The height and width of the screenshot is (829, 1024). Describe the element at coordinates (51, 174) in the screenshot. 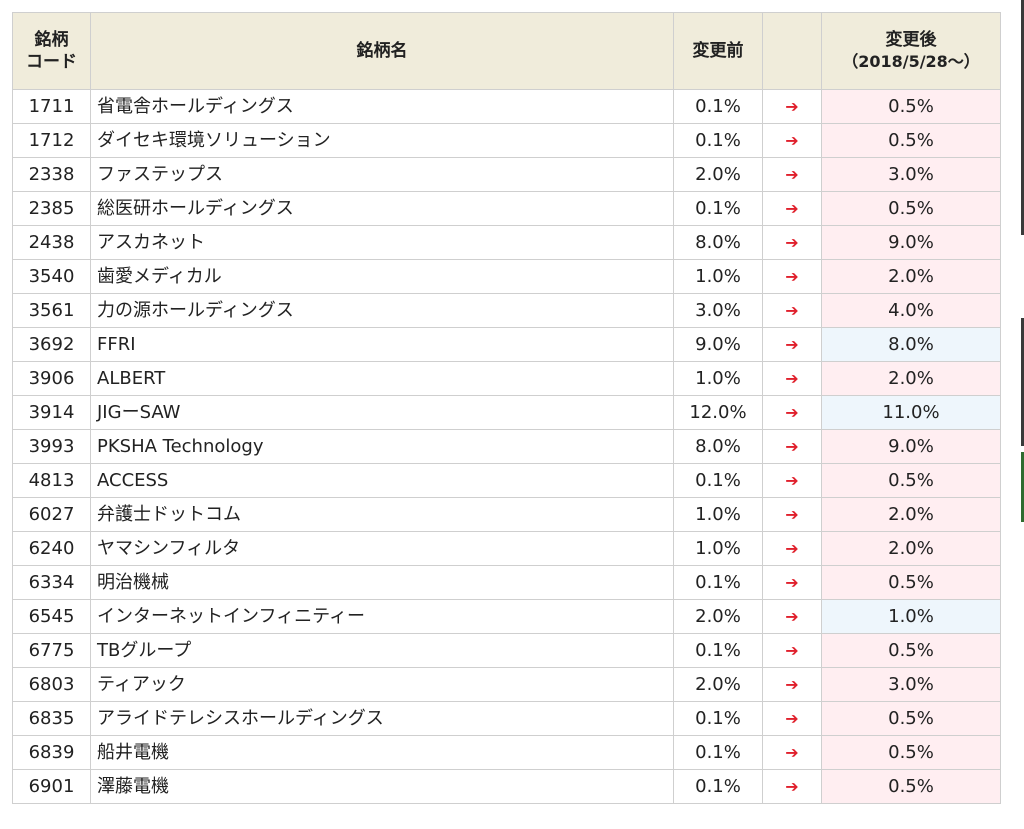

I see `cell-code: 2338` at that location.